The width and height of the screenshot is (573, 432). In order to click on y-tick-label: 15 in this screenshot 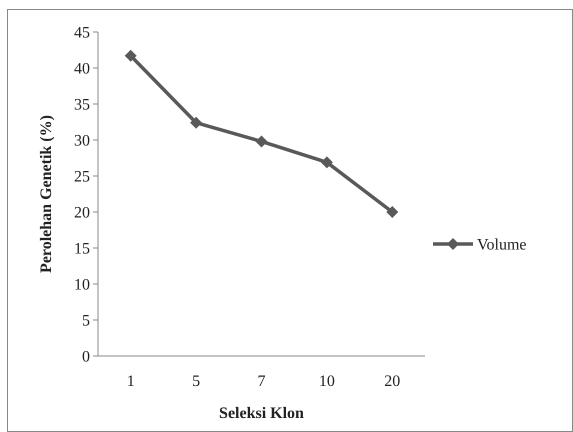, I will do `click(82, 249)`.